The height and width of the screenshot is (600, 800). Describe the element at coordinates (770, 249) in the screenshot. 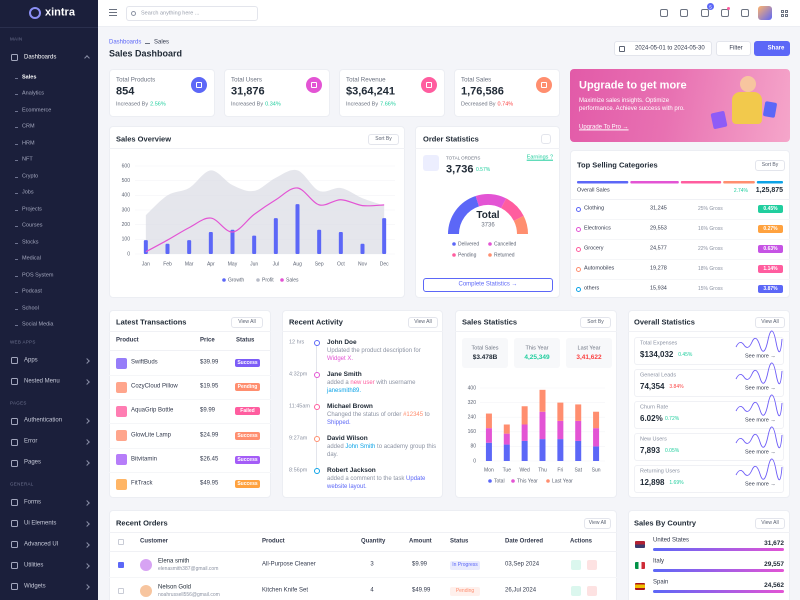

I see `category-badge-label: 0.63%` at that location.